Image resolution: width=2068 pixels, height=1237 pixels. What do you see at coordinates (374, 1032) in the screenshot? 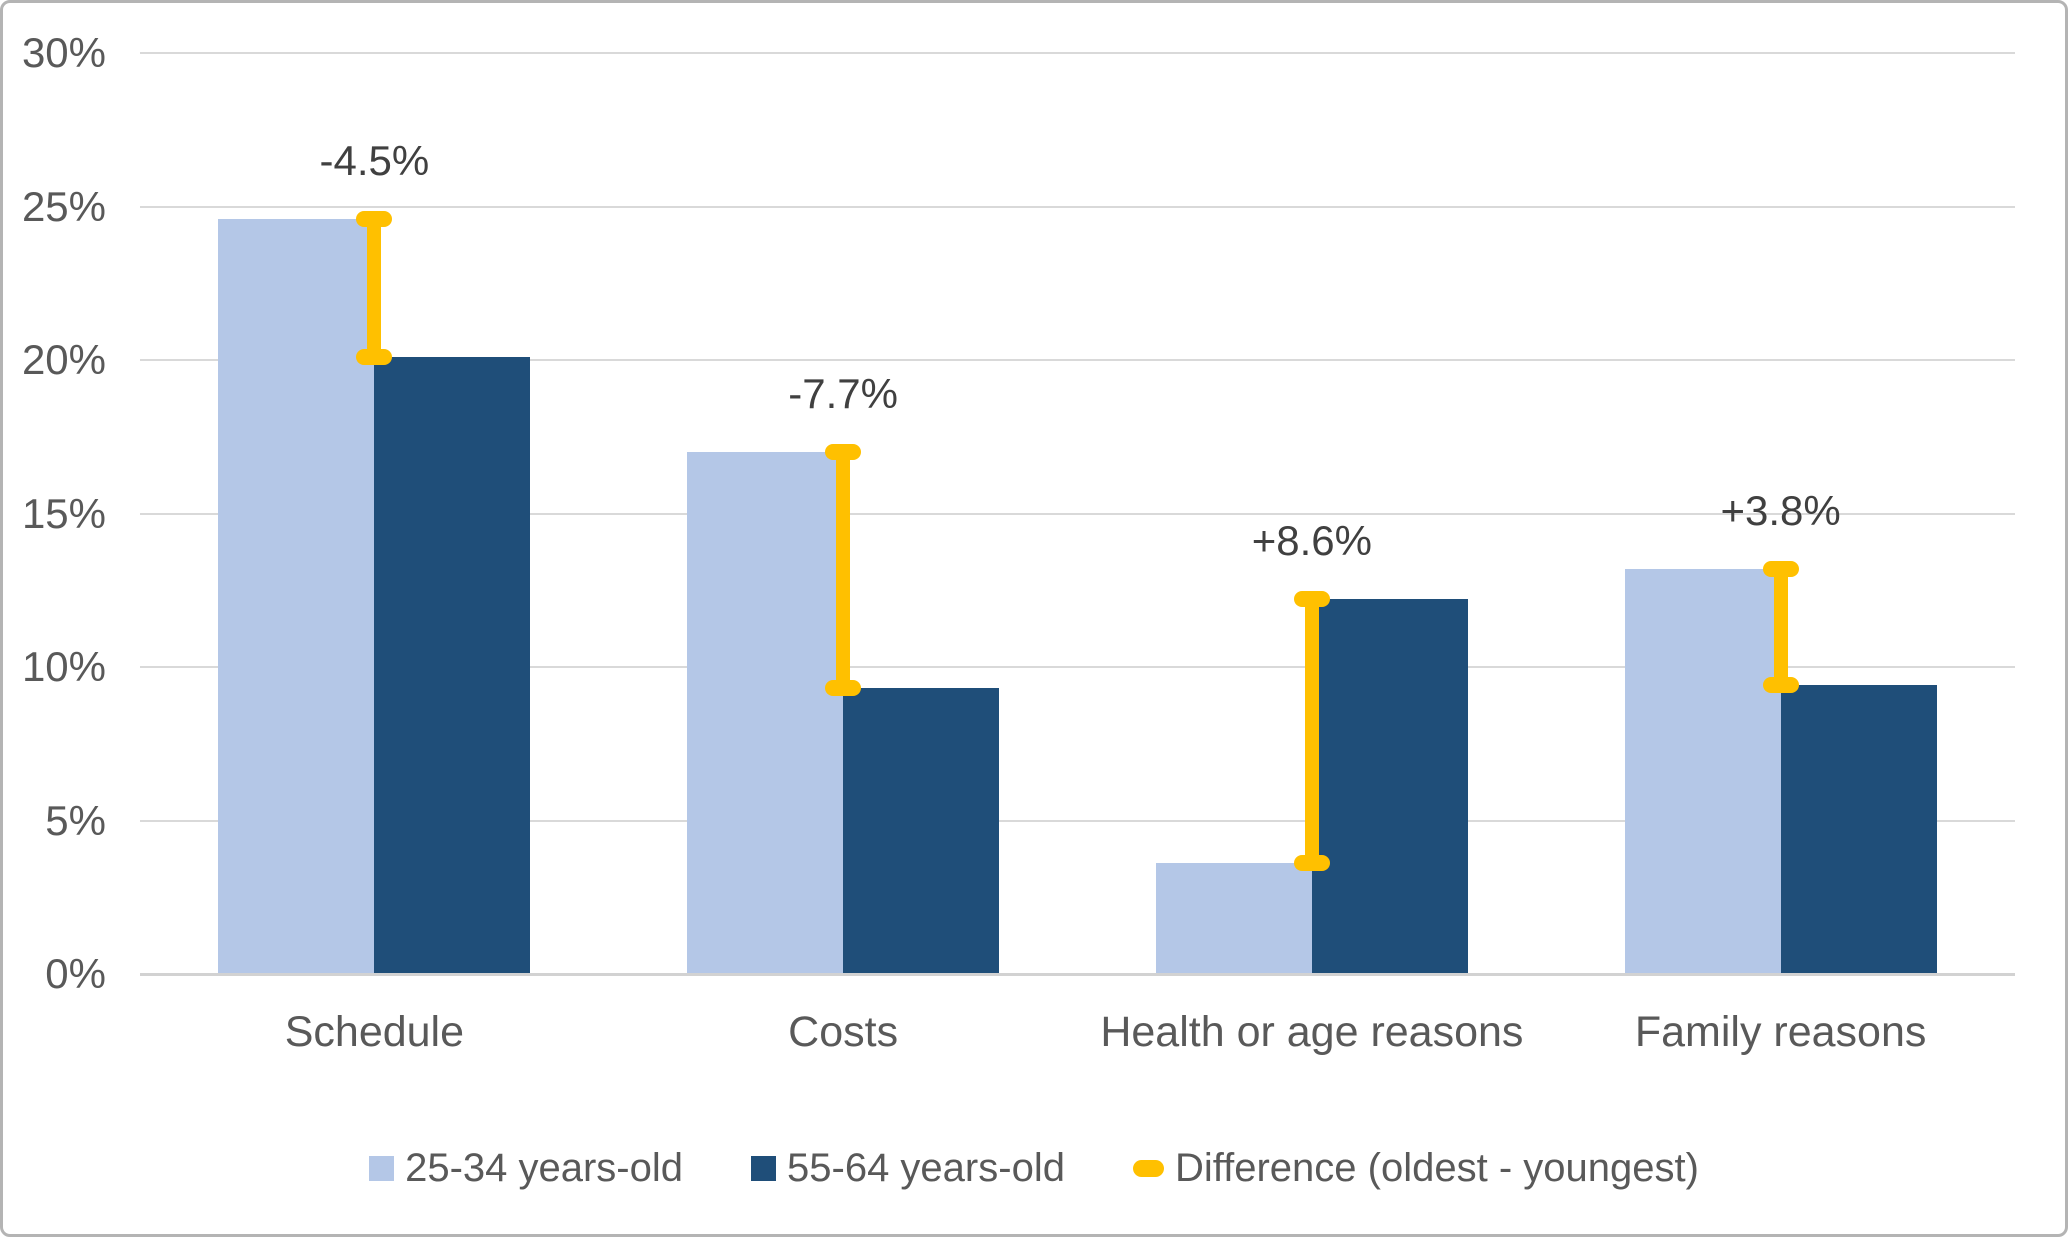
I see `category-label-schedule: Schedule` at bounding box center [374, 1032].